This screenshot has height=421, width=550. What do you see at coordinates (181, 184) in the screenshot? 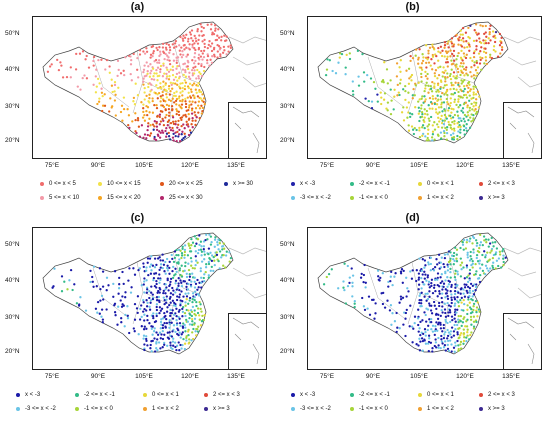
I see `legend-item: 20 <= x < 25` at bounding box center [181, 184].